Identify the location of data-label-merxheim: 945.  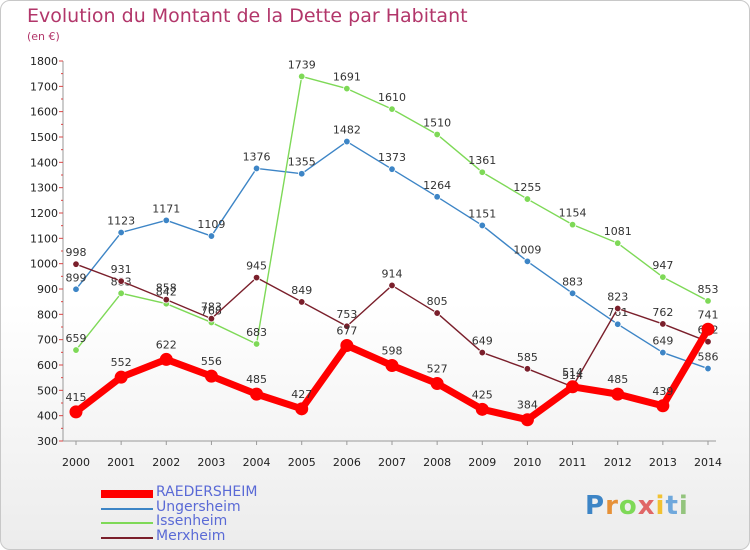
(256, 266).